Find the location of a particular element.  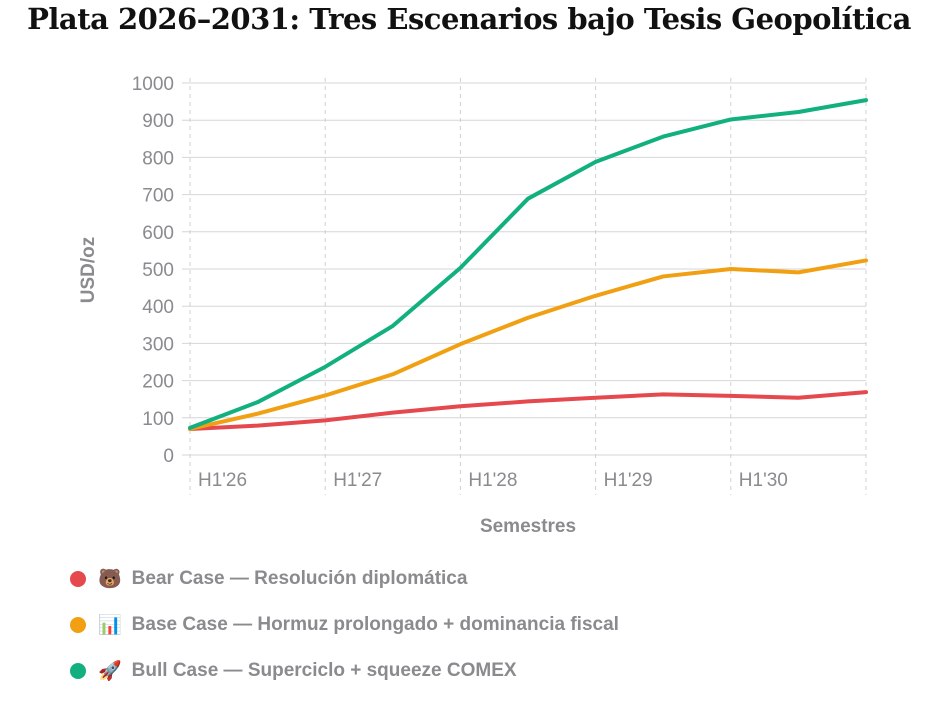

y-tick-label: 400 is located at coordinates (158, 307).